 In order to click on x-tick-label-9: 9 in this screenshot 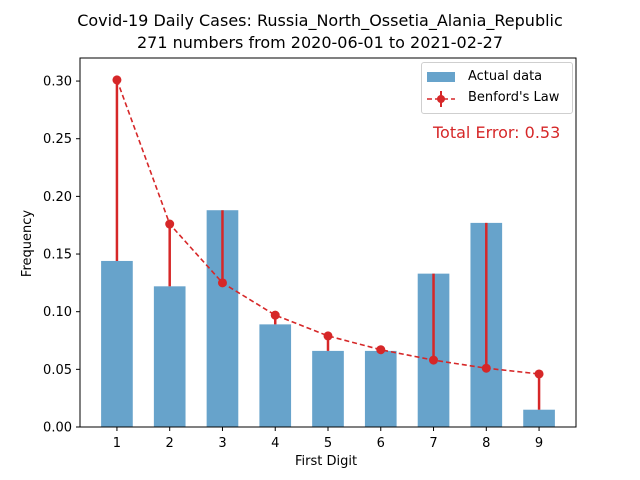, I will do `click(539, 443)`.